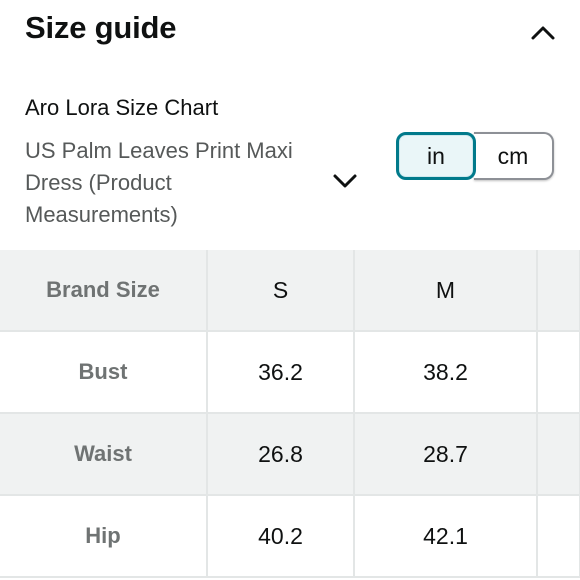  I want to click on size-cell, so click(558, 291).